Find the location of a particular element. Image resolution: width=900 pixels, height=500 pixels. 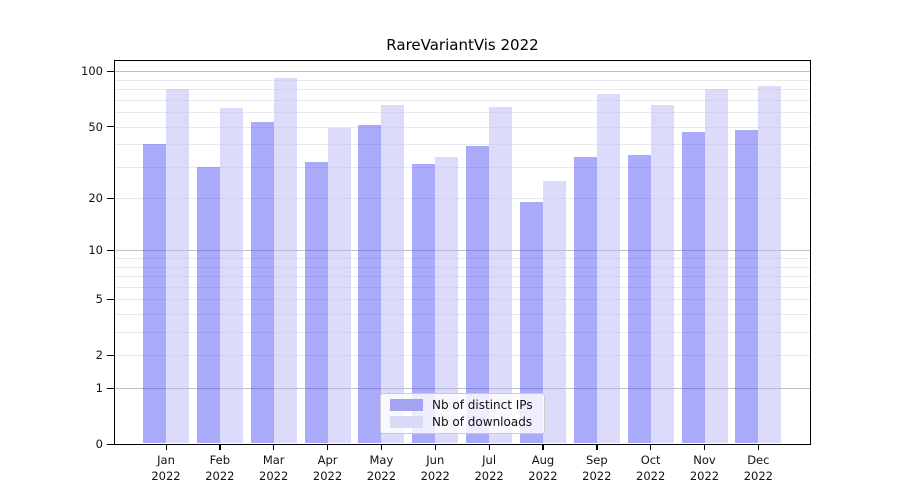

x-tick-month: Apr is located at coordinates (327, 460).